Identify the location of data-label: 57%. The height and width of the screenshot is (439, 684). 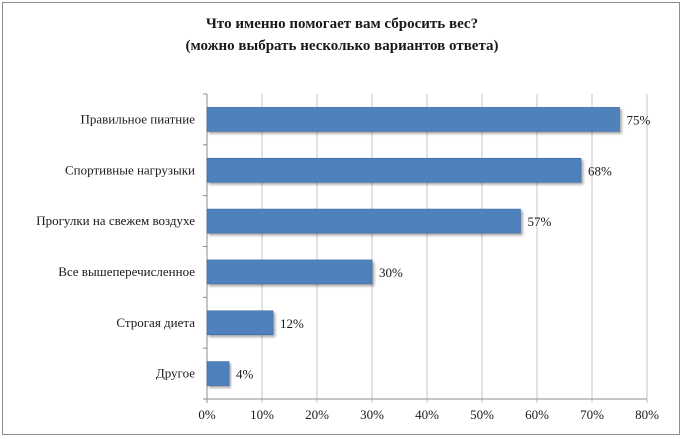
(540, 221).